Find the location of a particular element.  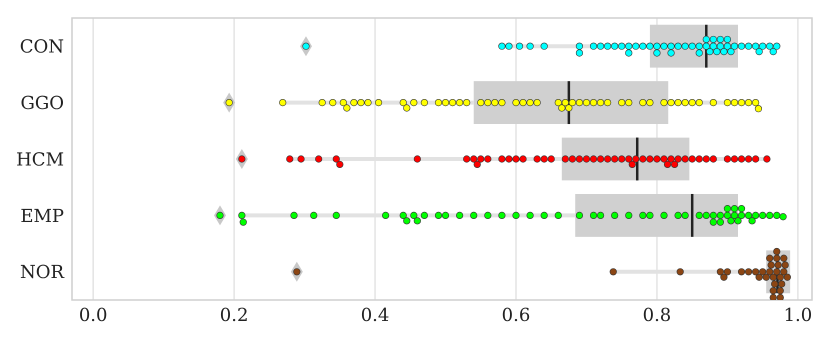

y-tick-label: CON is located at coordinates (42, 47).